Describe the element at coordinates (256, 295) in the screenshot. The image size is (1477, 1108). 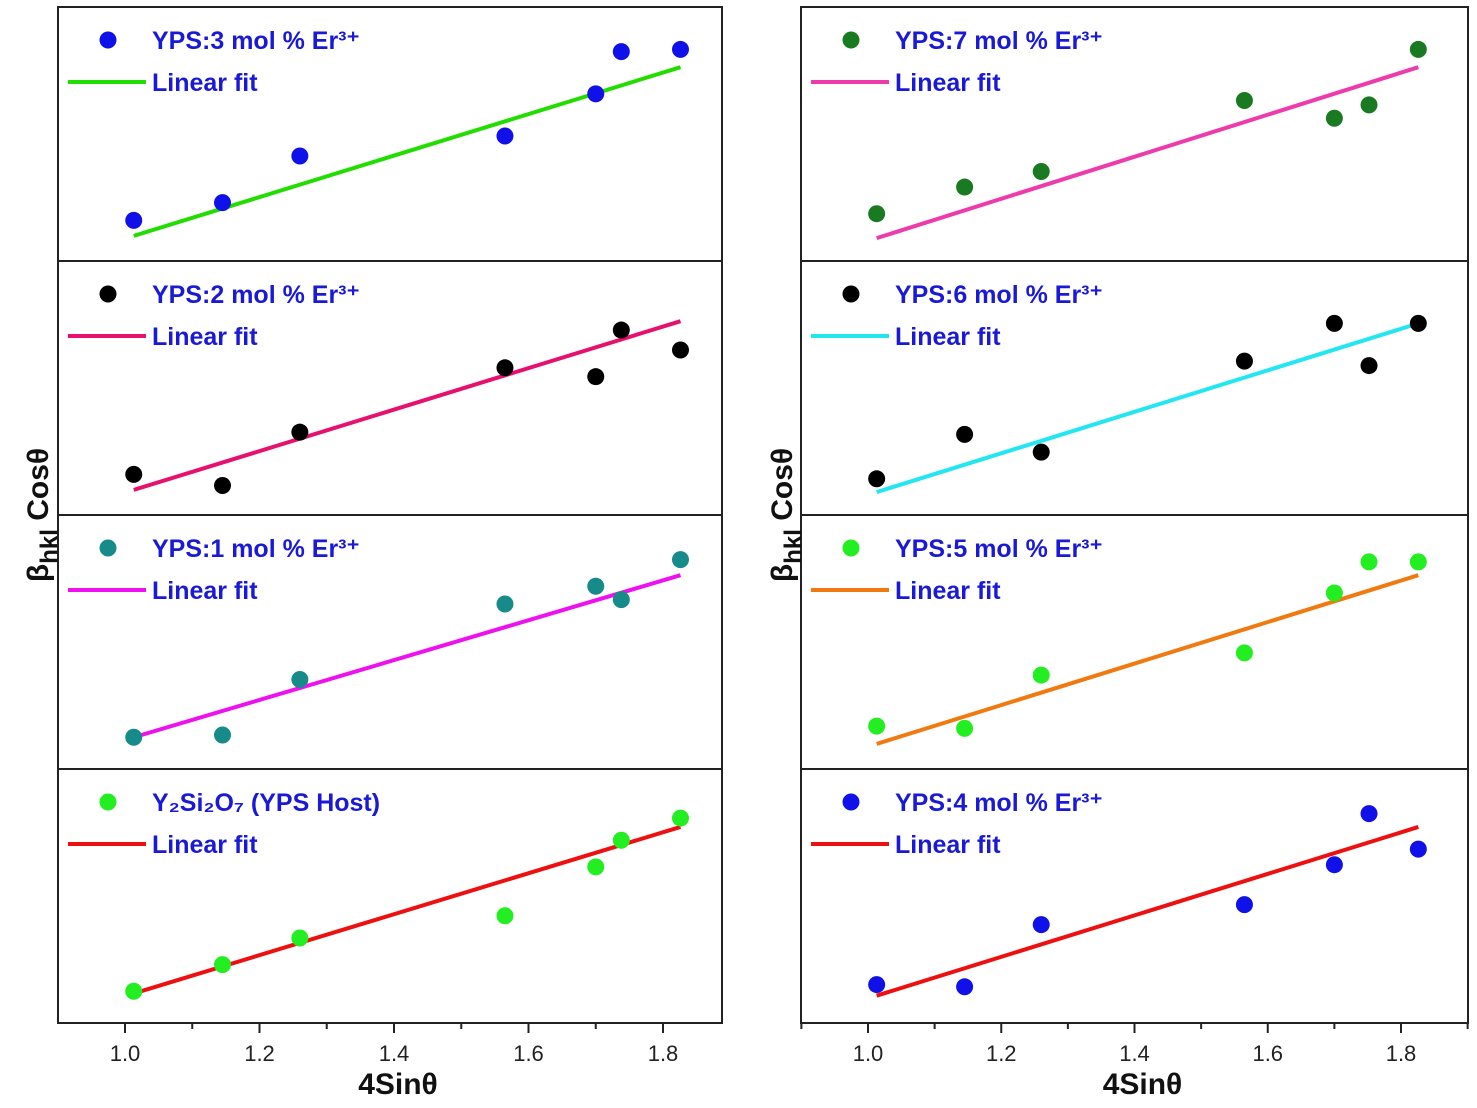
I see `legend-label: YPS:2 mol % Er³⁺` at that location.